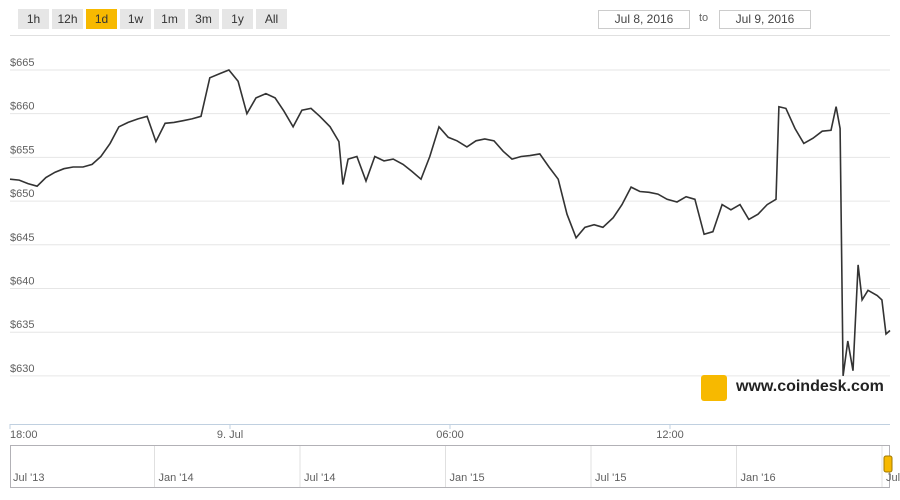  What do you see at coordinates (765, 19) in the screenshot?
I see `date-to: Jul 9, 2016` at bounding box center [765, 19].